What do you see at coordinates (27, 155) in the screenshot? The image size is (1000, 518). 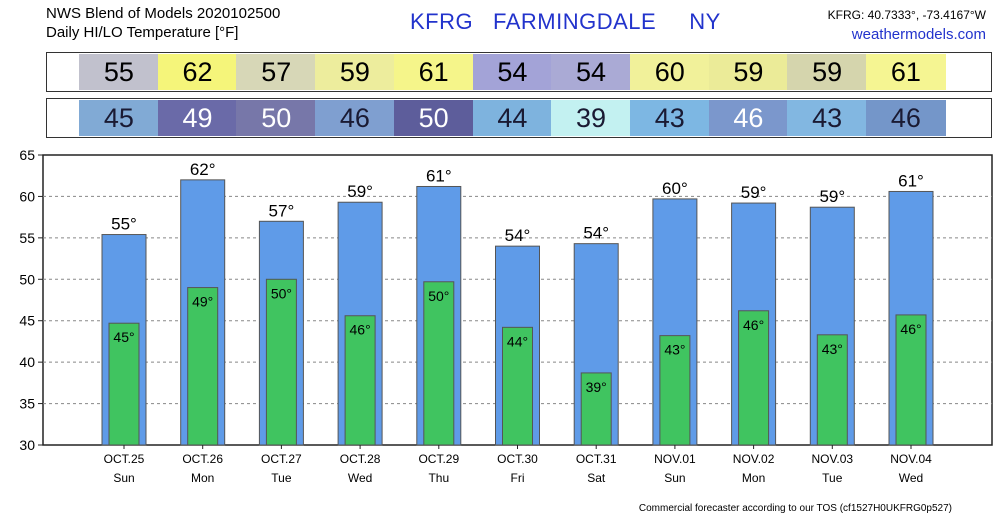 I see `y-tick-label: 65` at bounding box center [27, 155].